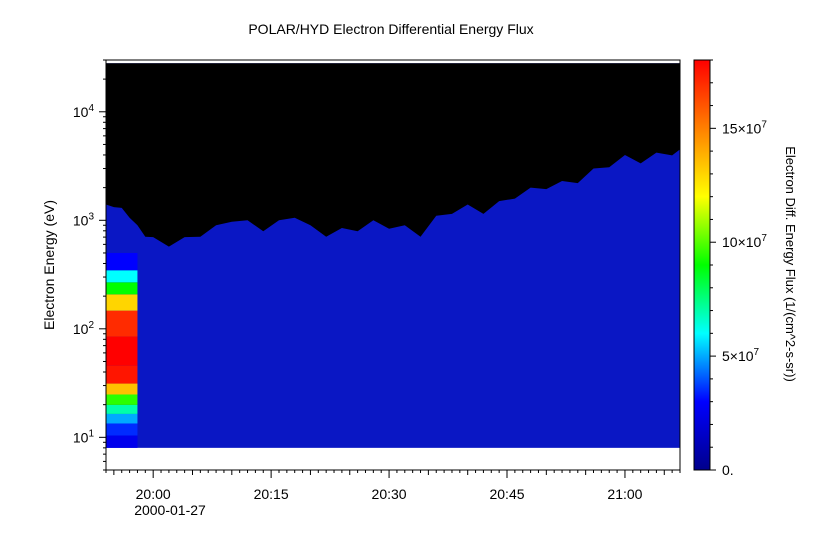  I want to click on x-tick-label: 20:30, so click(389, 494).